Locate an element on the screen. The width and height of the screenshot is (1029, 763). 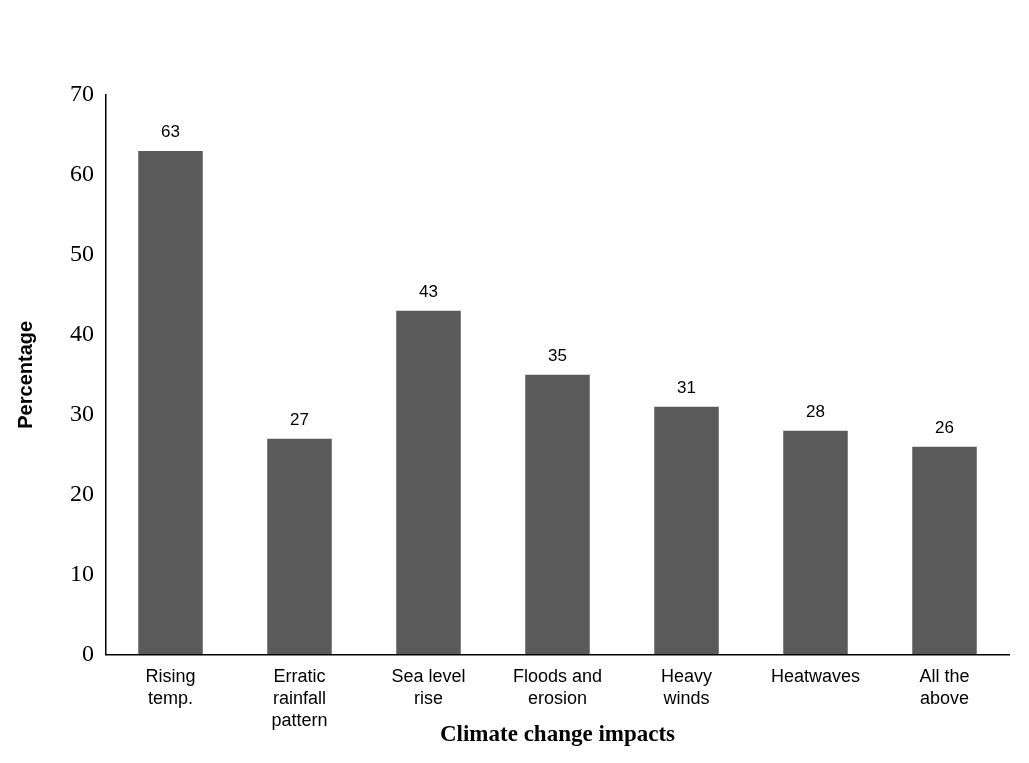
y-tick-label: 70 is located at coordinates (82, 93).